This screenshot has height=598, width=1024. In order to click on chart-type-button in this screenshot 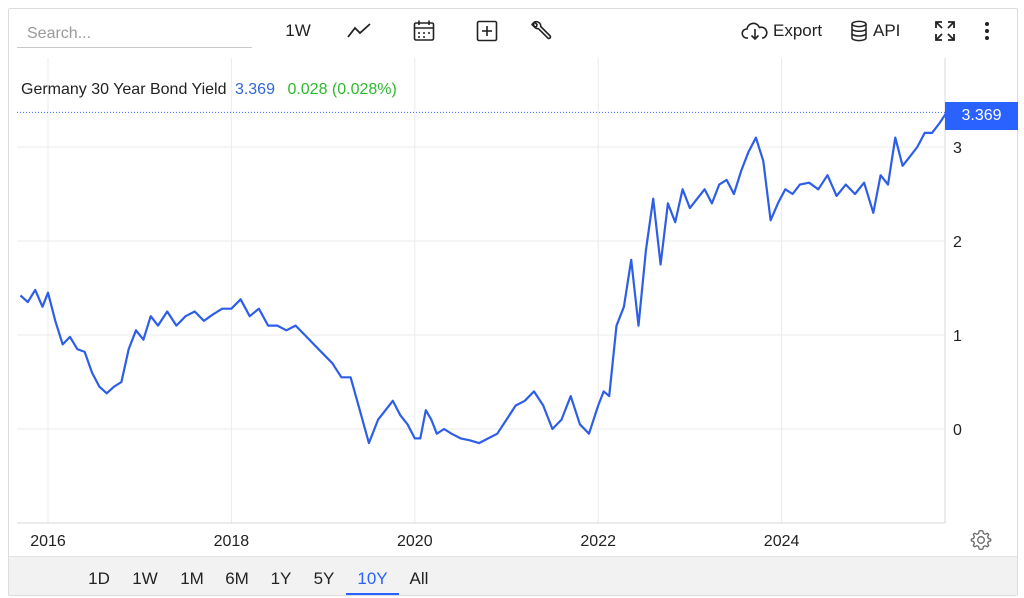, I will do `click(359, 31)`.